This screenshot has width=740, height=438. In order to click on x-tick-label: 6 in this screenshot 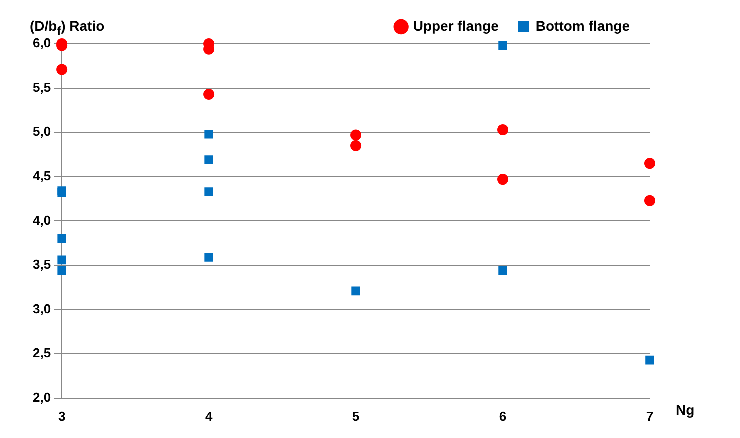, I will do `click(503, 416)`.